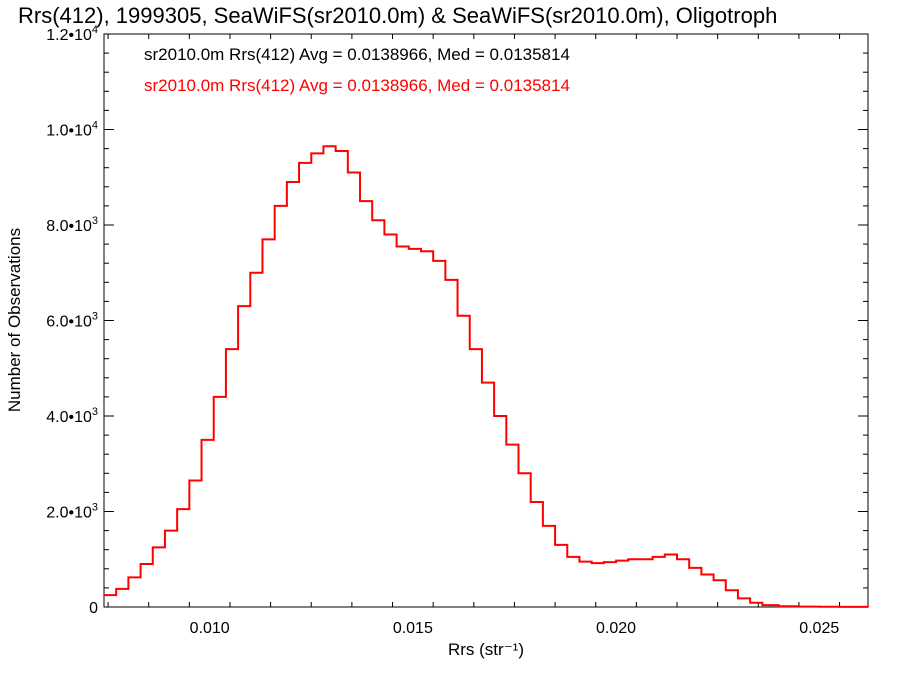 This screenshot has width=900, height=675. What do you see at coordinates (819, 628) in the screenshot?
I see `x-tick-label: 0.025` at bounding box center [819, 628].